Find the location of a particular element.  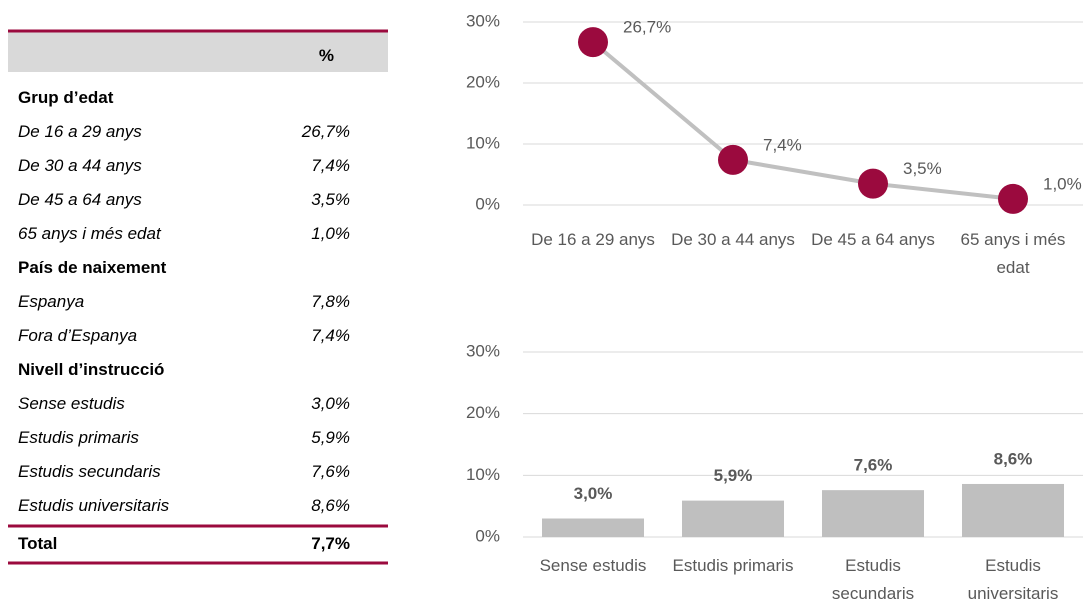

table-row: De 45 a 64 anys 3,5% is located at coordinates (188, 200).